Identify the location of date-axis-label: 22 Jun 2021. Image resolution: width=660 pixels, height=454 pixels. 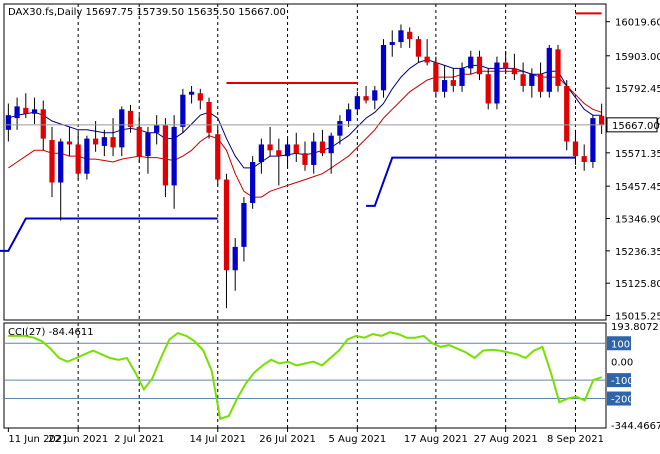
(78, 439).